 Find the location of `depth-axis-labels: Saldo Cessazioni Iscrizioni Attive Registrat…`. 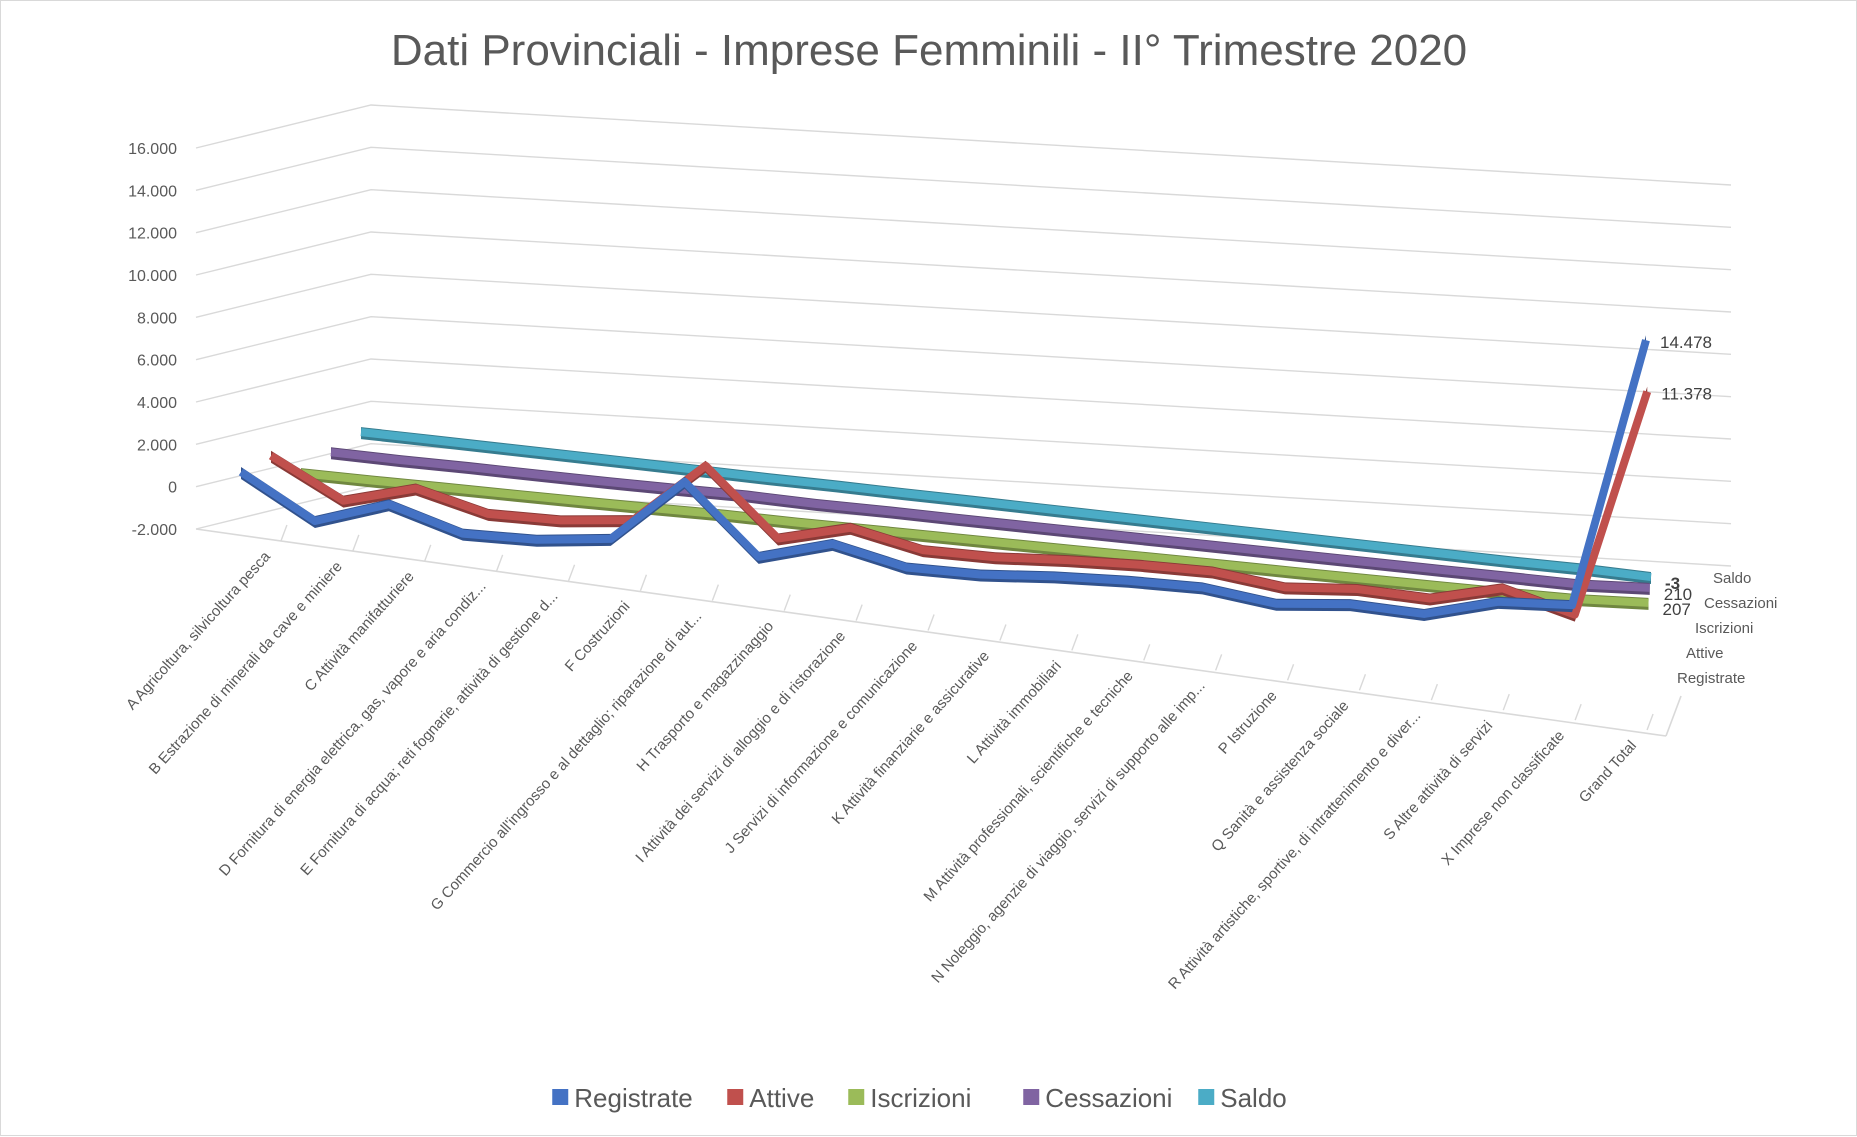

depth-axis-labels: Saldo Cessazioni Iscrizioni Attive Registrat… is located at coordinates (1727, 628).